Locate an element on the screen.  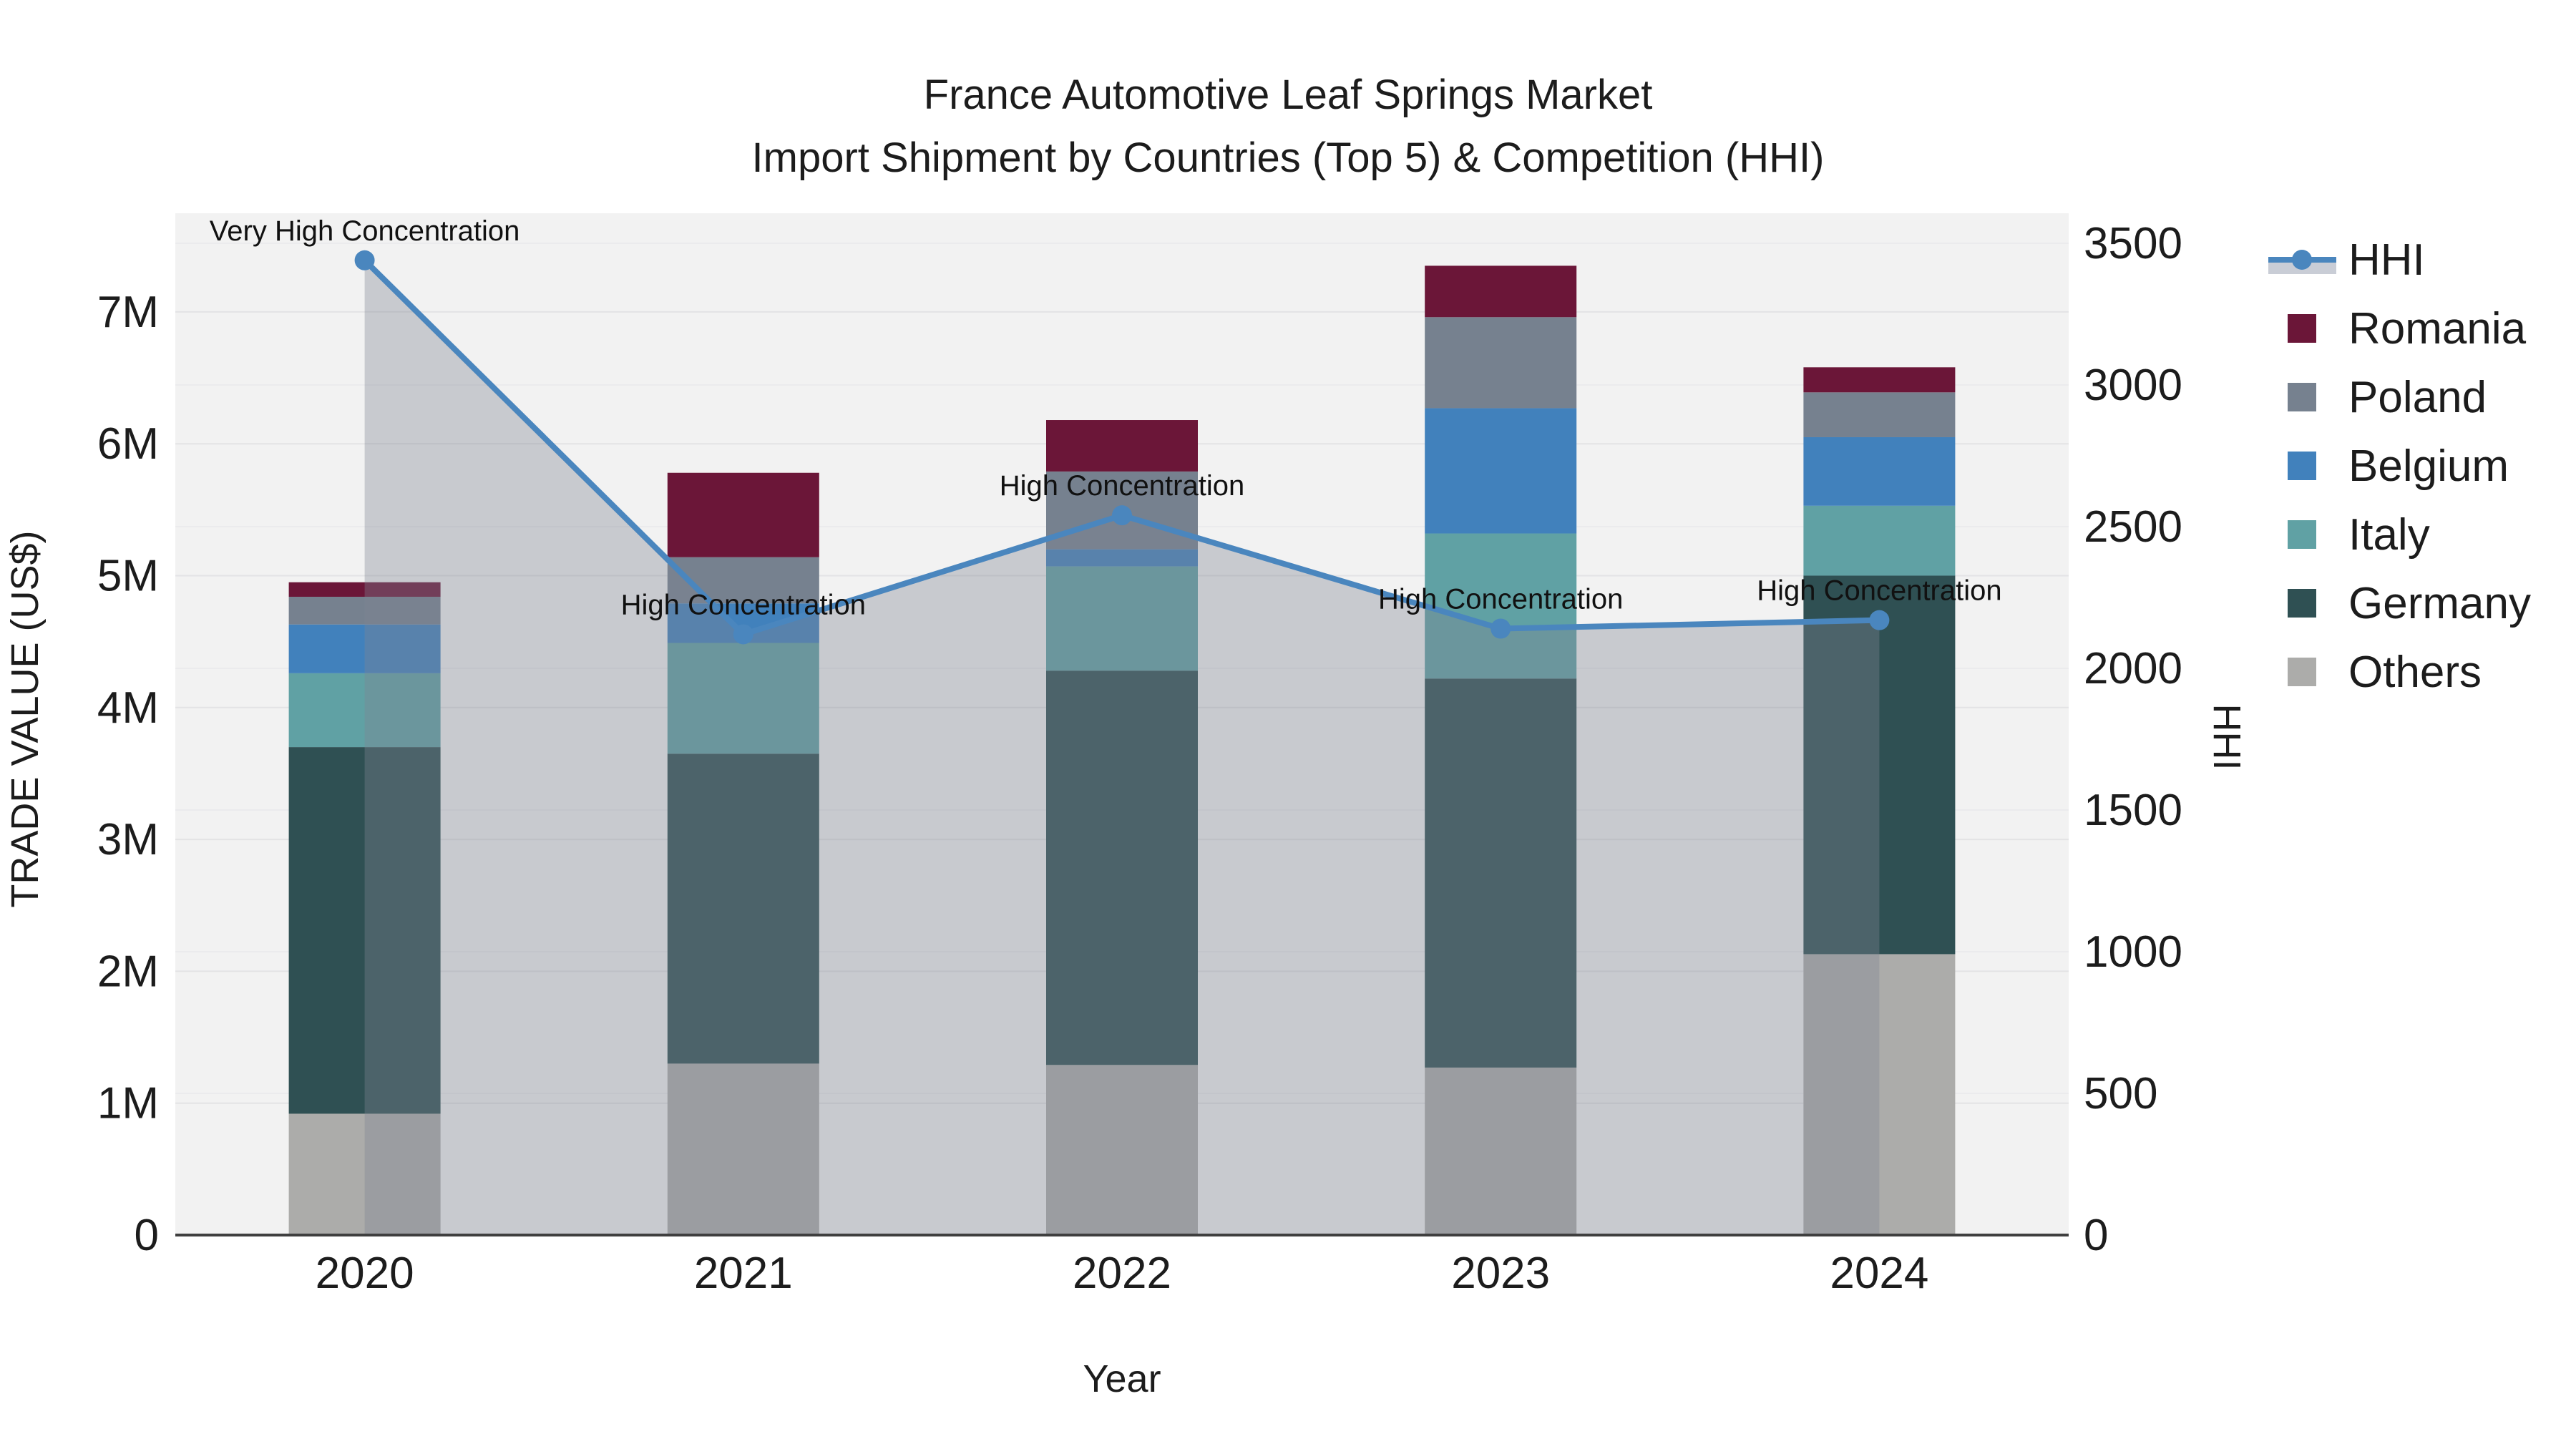
hhi-line-sample-icon is located at coordinates (2303, 259).